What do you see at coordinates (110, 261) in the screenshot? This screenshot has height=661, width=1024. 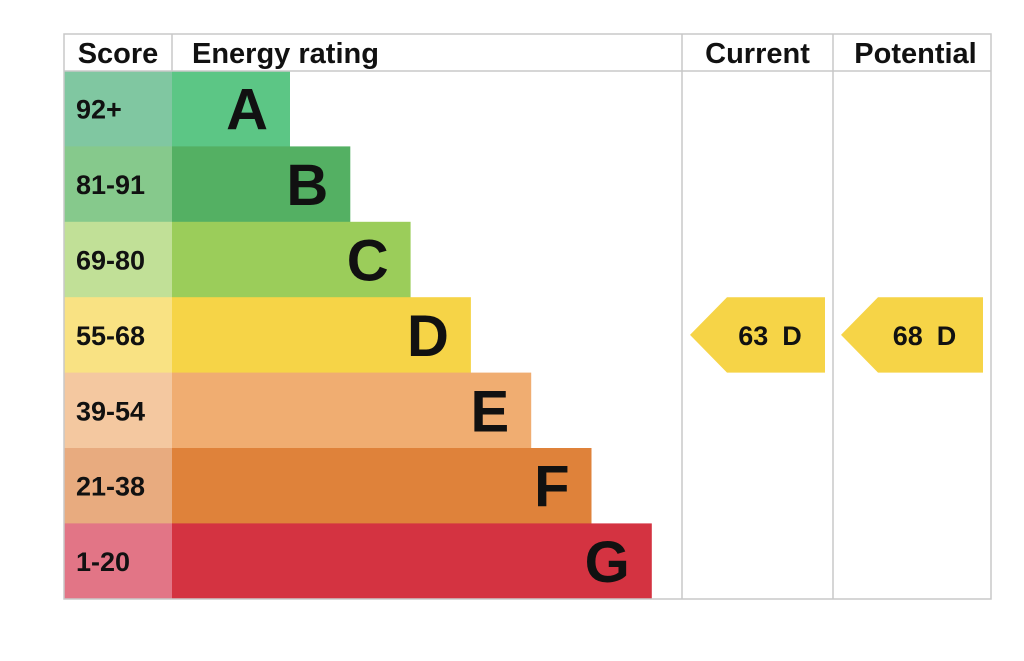 I see `score-label-c: 69-80` at bounding box center [110, 261].